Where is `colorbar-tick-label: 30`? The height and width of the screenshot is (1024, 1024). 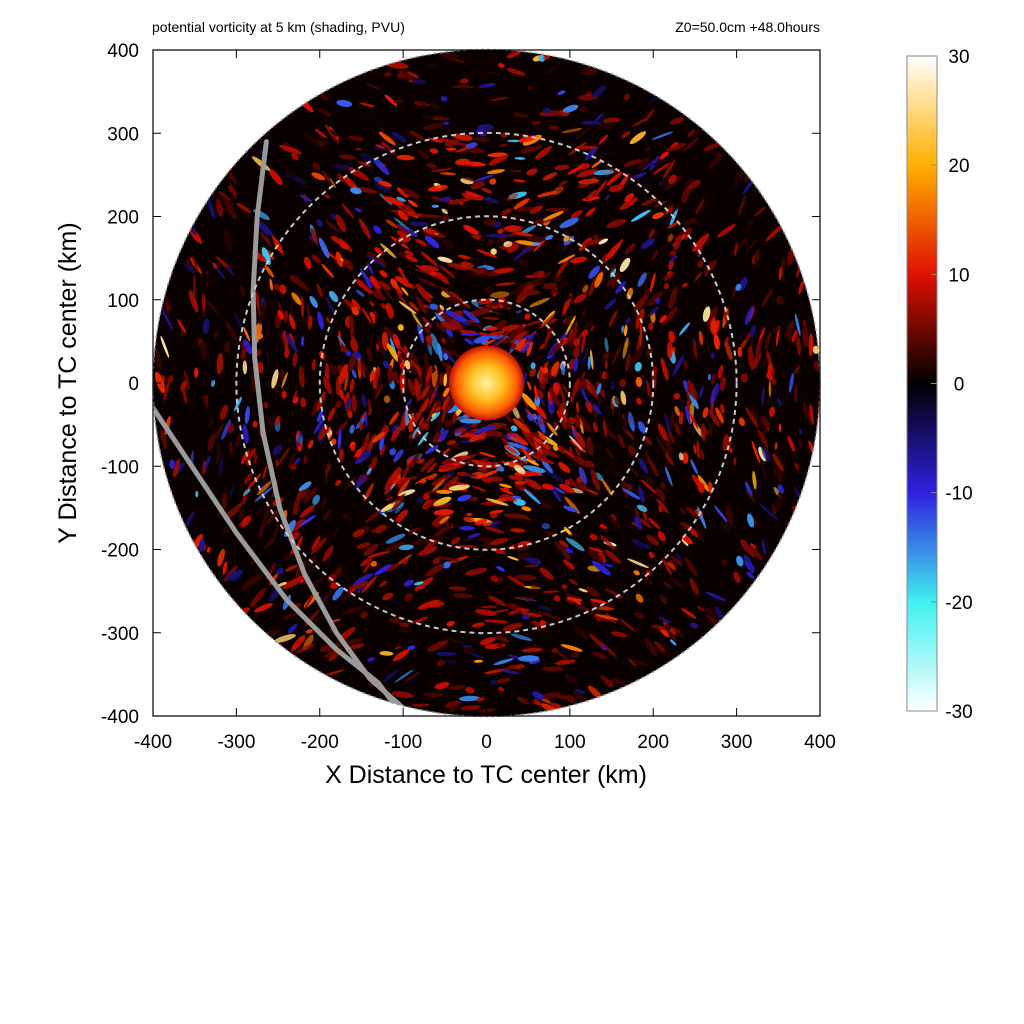 colorbar-tick-label: 30 is located at coordinates (958, 57).